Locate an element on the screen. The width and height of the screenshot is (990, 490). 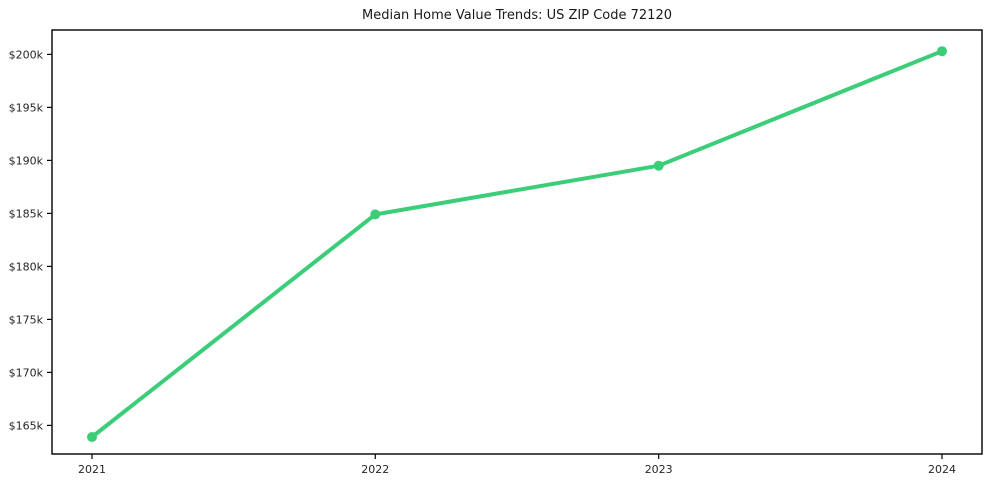
y-axis-tick-label: $180k is located at coordinates (26, 266).